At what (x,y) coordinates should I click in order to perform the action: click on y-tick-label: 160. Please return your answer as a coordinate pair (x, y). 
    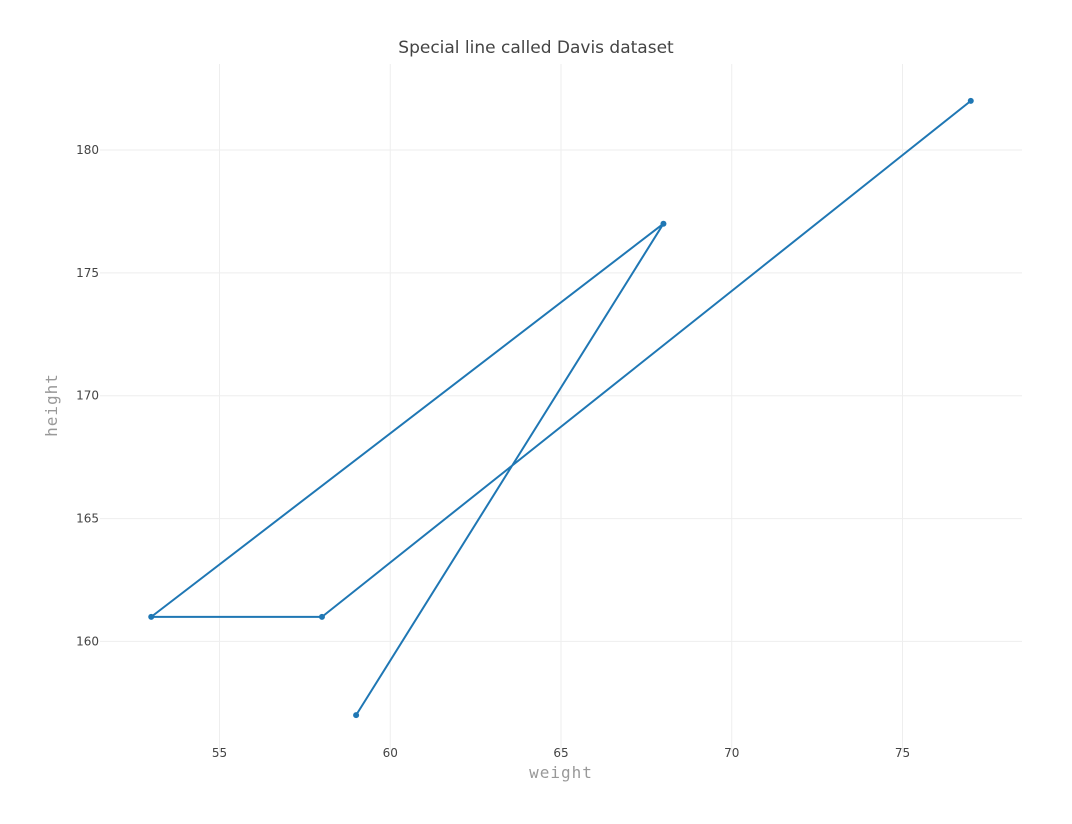
    Looking at the image, I should click on (87, 641).